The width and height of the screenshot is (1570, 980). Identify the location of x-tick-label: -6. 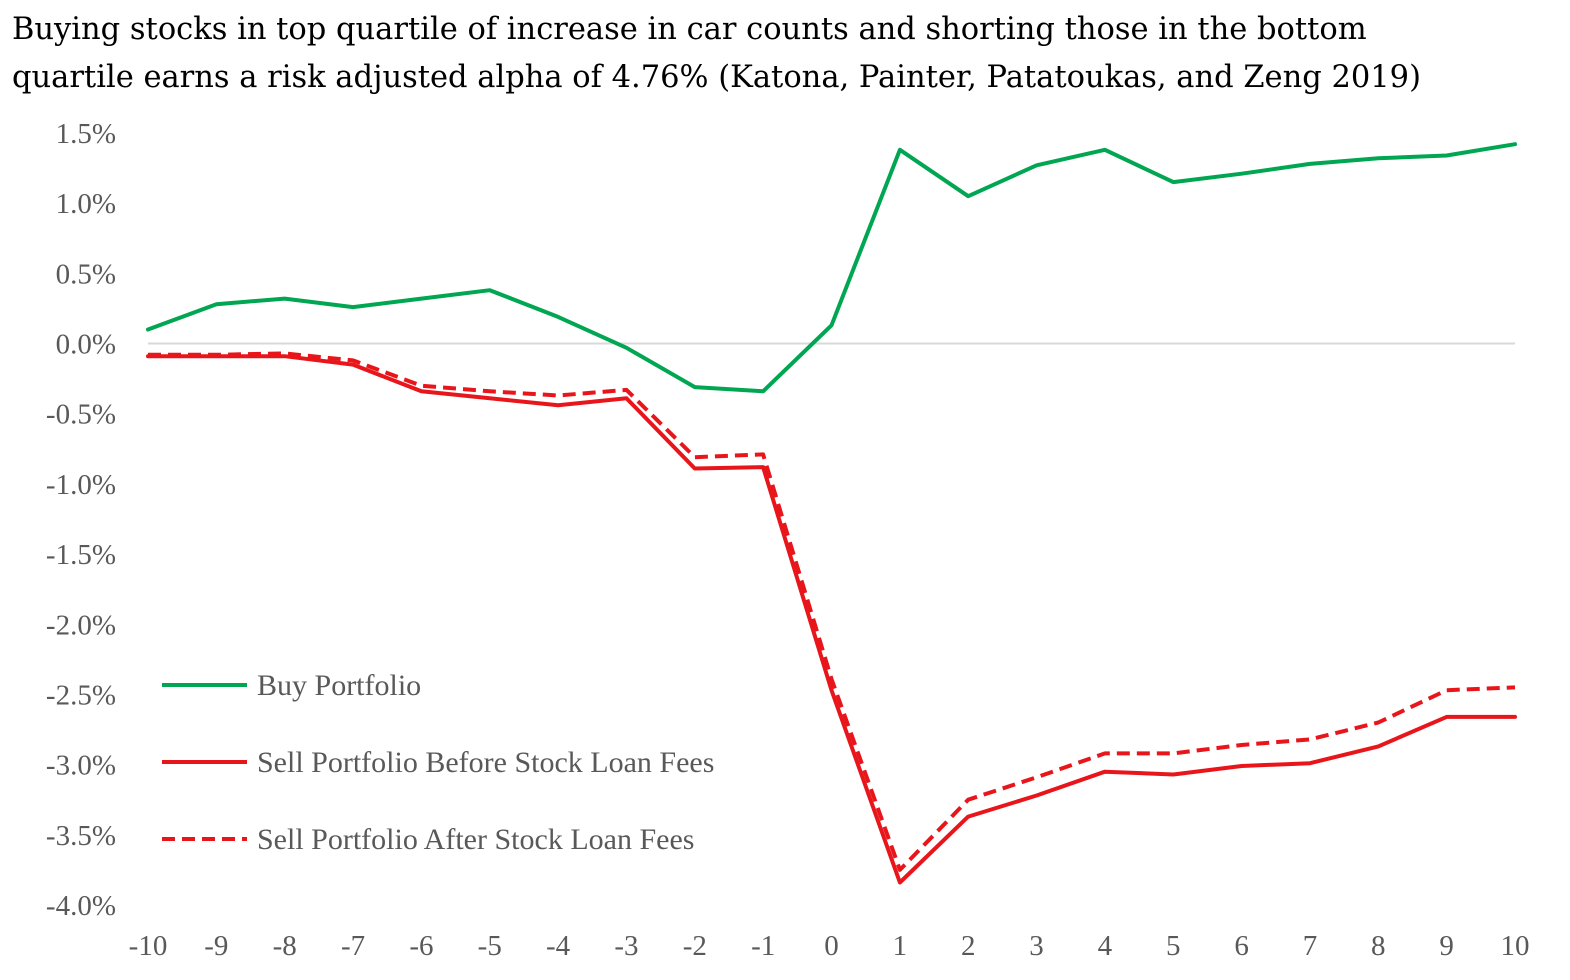
(421, 946).